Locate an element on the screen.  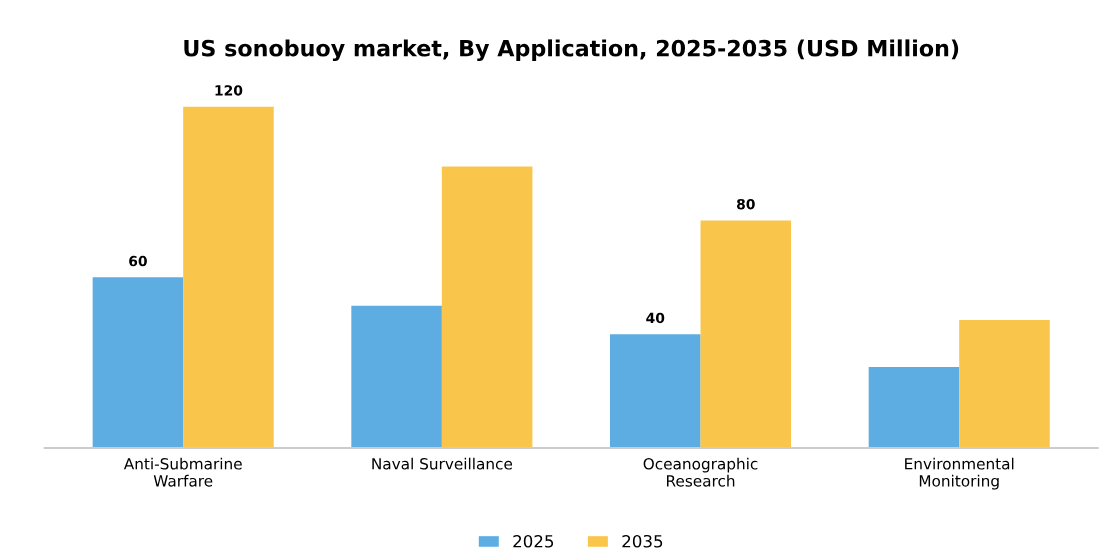
legend-label: 2025 is located at coordinates (533, 541).